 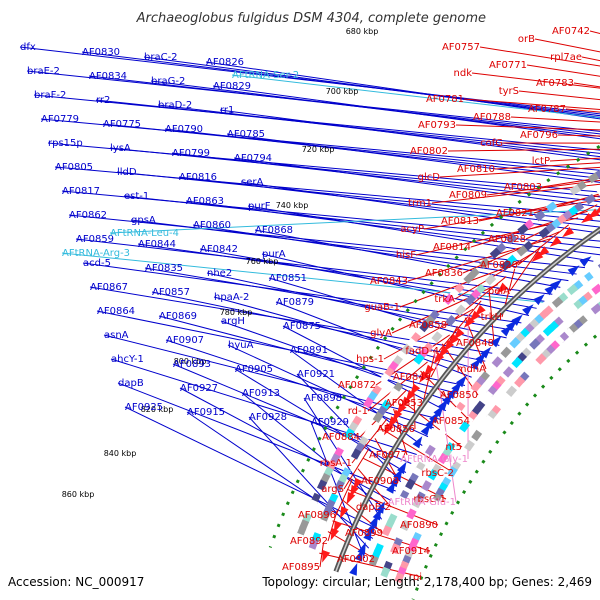 I want to click on reverse-gene-label: argS, so click(x=332, y=489).